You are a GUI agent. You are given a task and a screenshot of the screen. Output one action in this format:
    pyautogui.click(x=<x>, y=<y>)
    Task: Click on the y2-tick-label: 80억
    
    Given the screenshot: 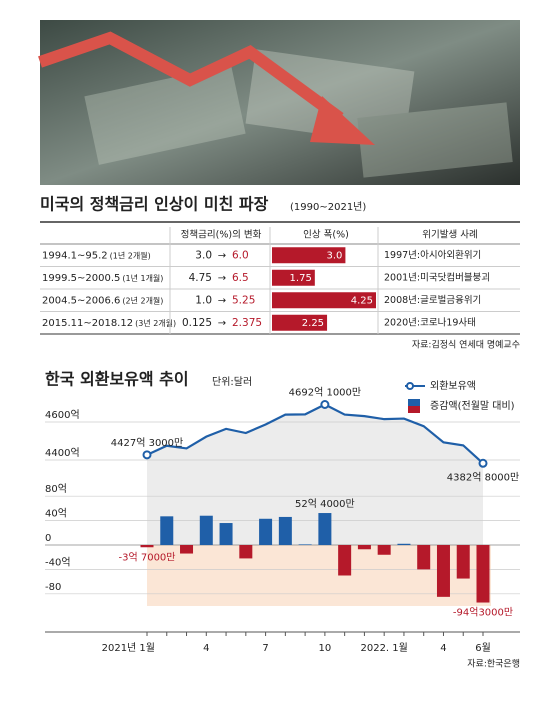 What is the action you would take?
    pyautogui.click(x=56, y=489)
    